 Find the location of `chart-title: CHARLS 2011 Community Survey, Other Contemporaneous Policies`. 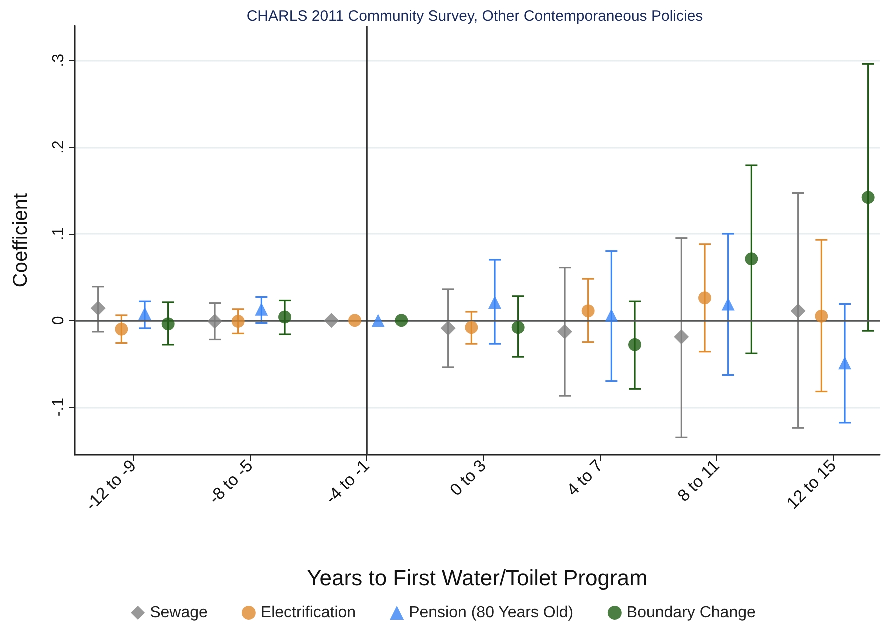

chart-title: CHARLS 2011 Community Survey, Other Contemporaneous Policies is located at coordinates (475, 16).